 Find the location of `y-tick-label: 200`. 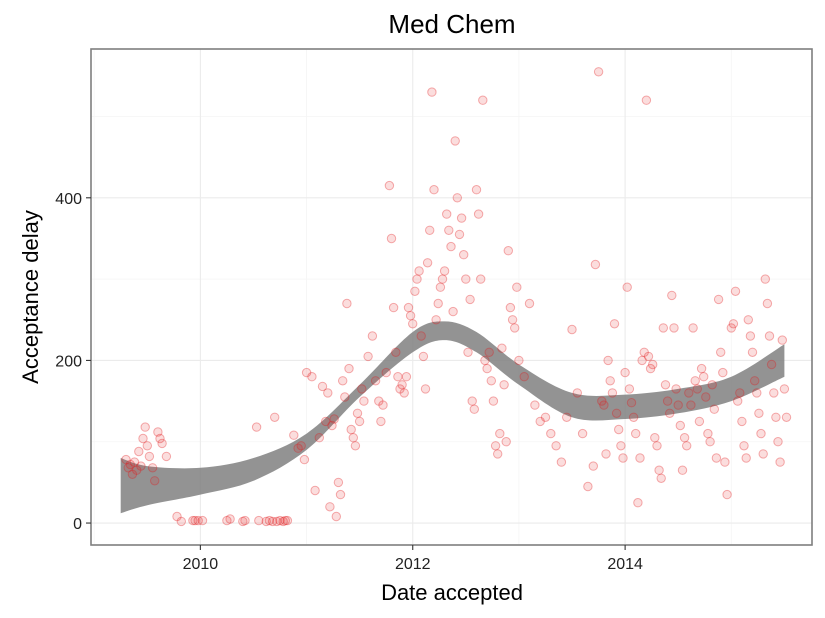

y-tick-label: 200 is located at coordinates (68, 361).